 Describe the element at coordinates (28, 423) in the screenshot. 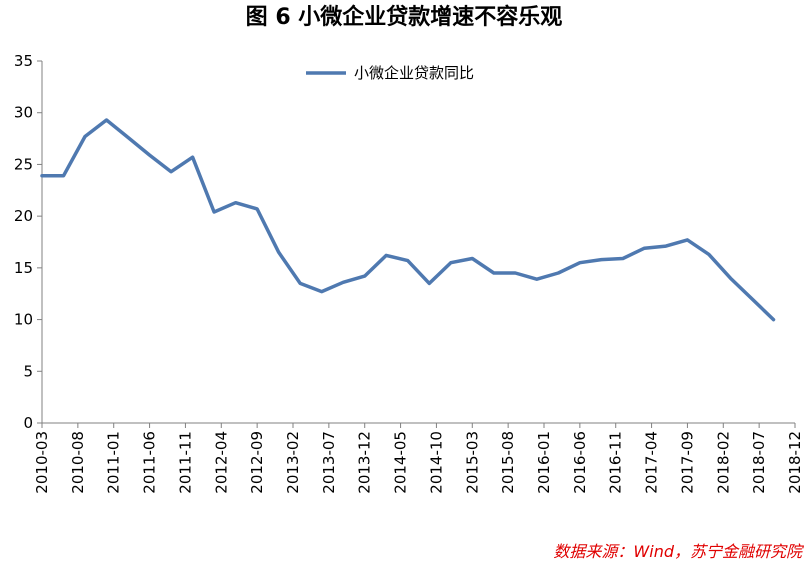

I see `y-tick-label: 0` at that location.